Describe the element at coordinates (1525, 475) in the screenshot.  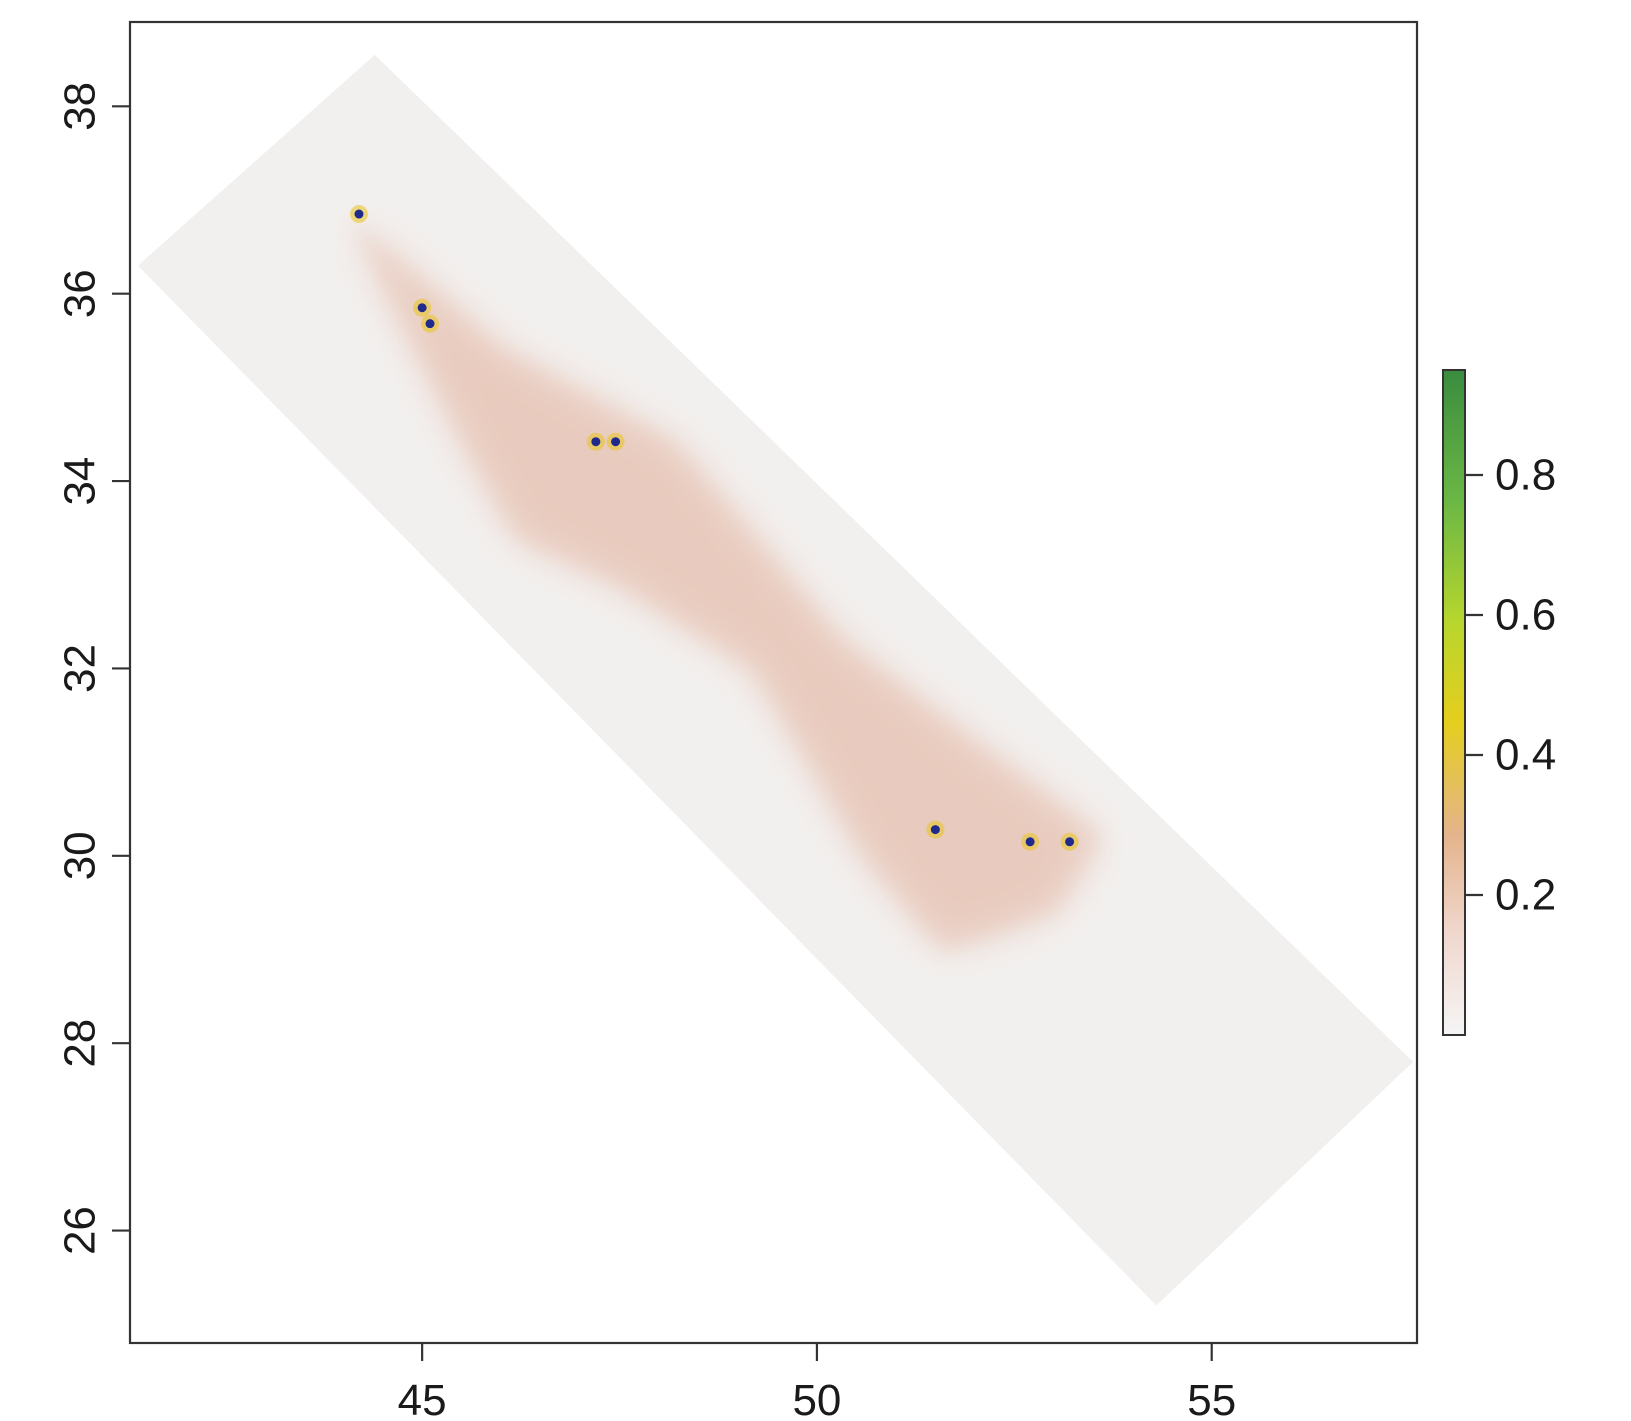
I see `legend-tick-label: 0.8` at that location.